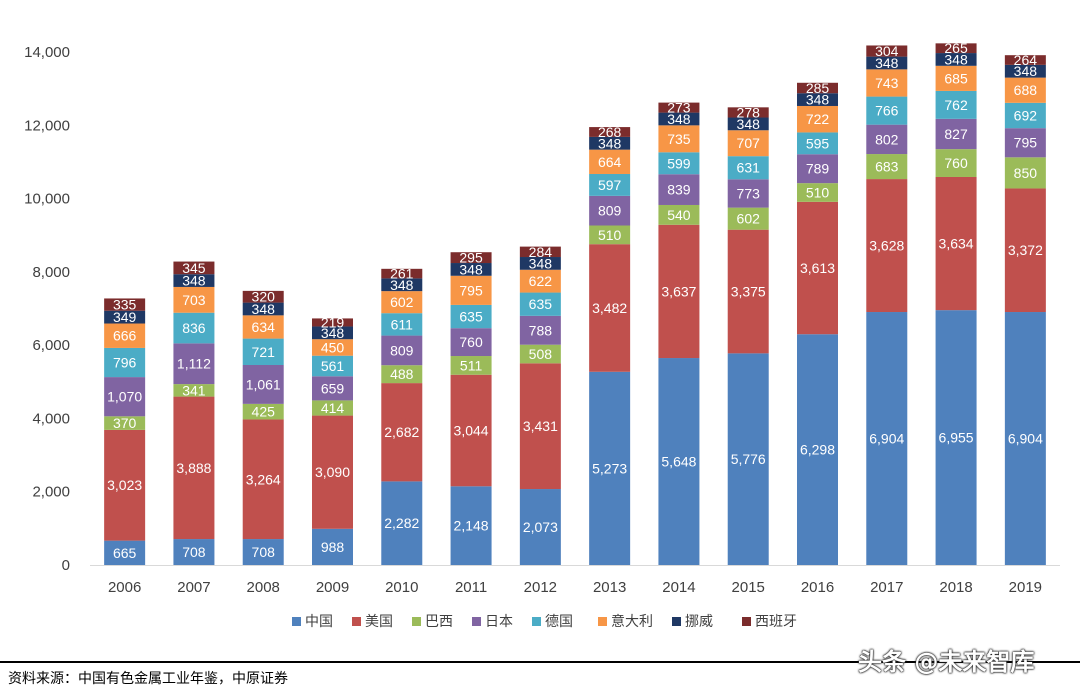 The height and width of the screenshot is (695, 1080). What do you see at coordinates (956, 134) in the screenshot?
I see `data-label: 827` at bounding box center [956, 134].